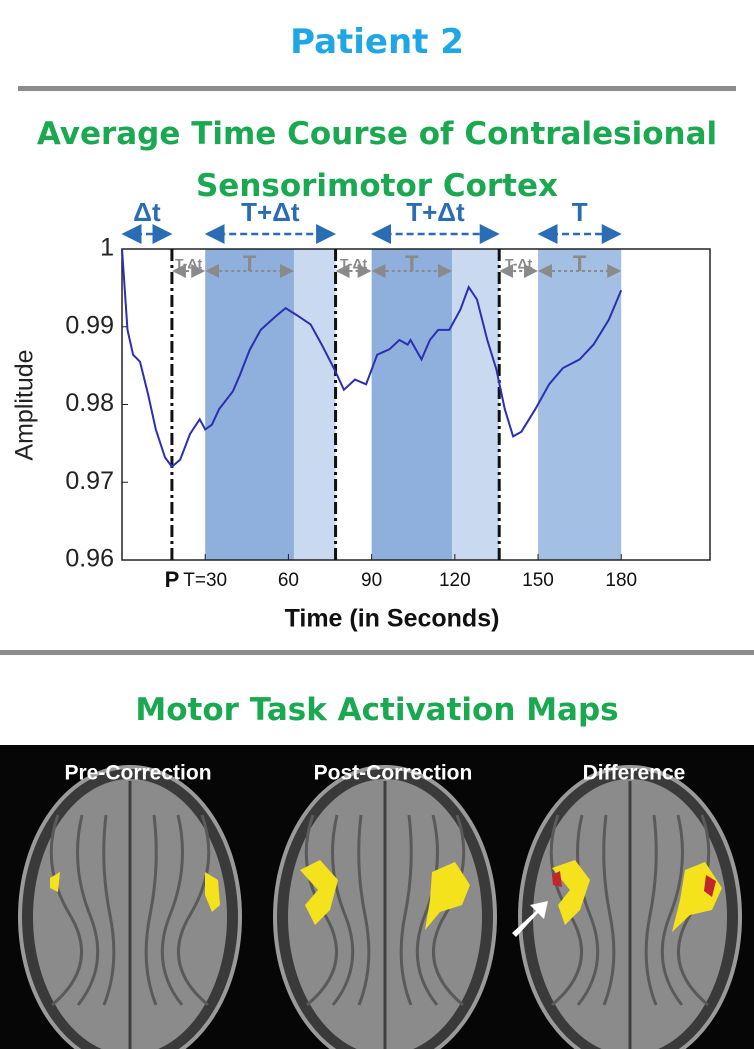 This screenshot has height=1049, width=754. What do you see at coordinates (621, 580) in the screenshot?
I see `x-tick-label: 180` at bounding box center [621, 580].